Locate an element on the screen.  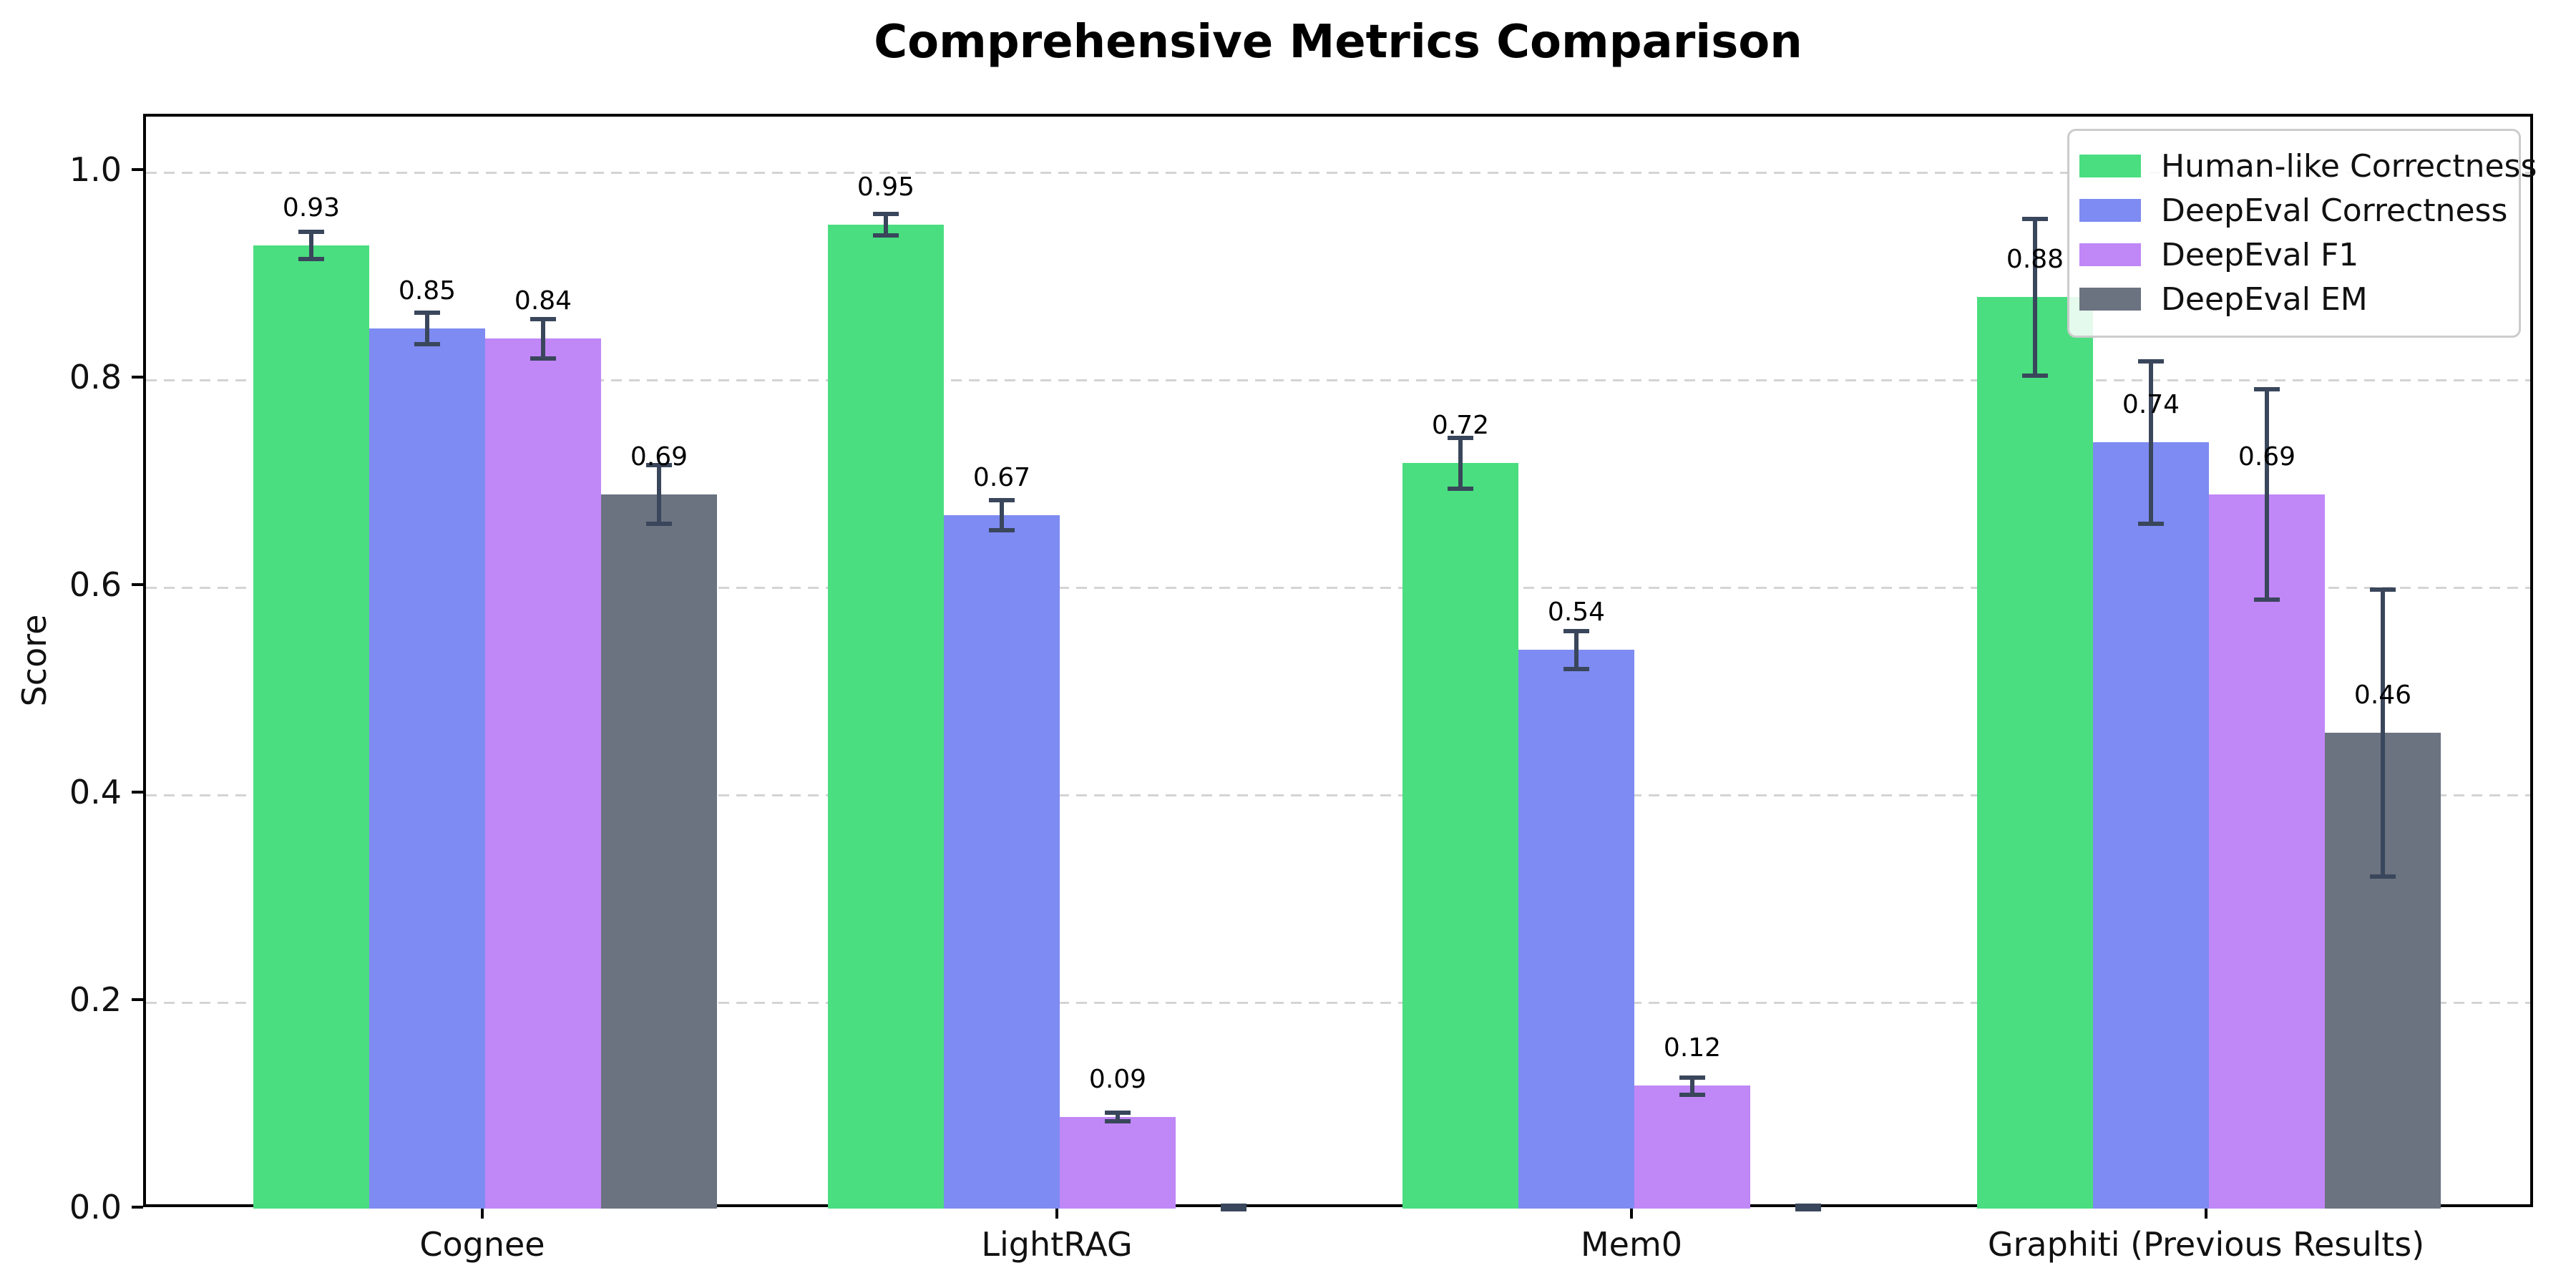
chart-title: Comprehensive Metrics Comparison is located at coordinates (1338, 42).